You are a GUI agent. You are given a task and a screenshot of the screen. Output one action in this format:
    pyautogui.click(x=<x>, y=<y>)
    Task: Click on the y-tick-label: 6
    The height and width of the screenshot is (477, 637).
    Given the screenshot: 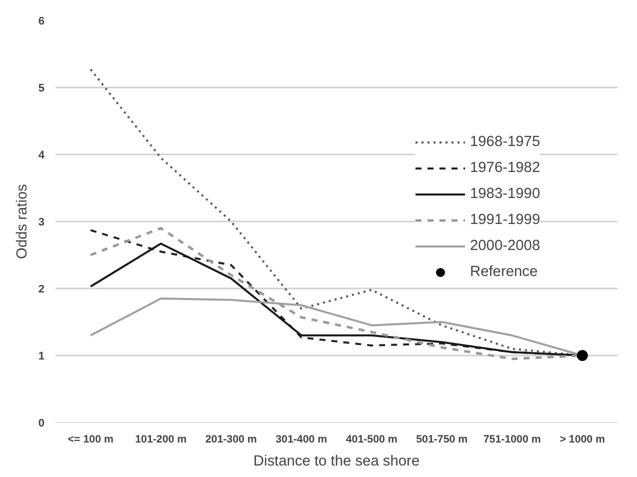 What is the action you would take?
    pyautogui.click(x=41, y=22)
    